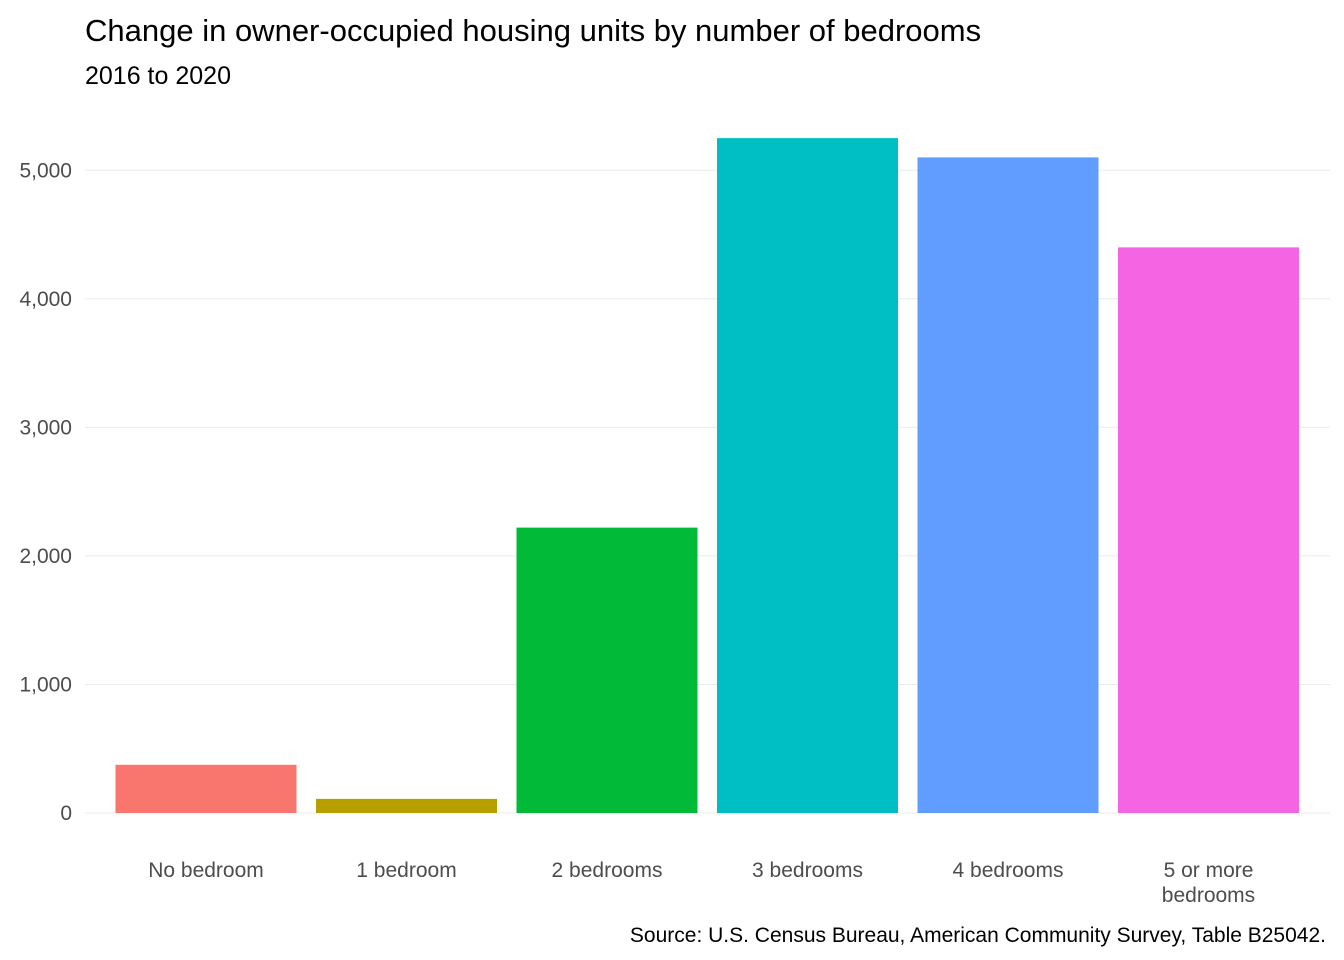  What do you see at coordinates (807, 476) in the screenshot?
I see `bar-3-bedrooms` at bounding box center [807, 476].